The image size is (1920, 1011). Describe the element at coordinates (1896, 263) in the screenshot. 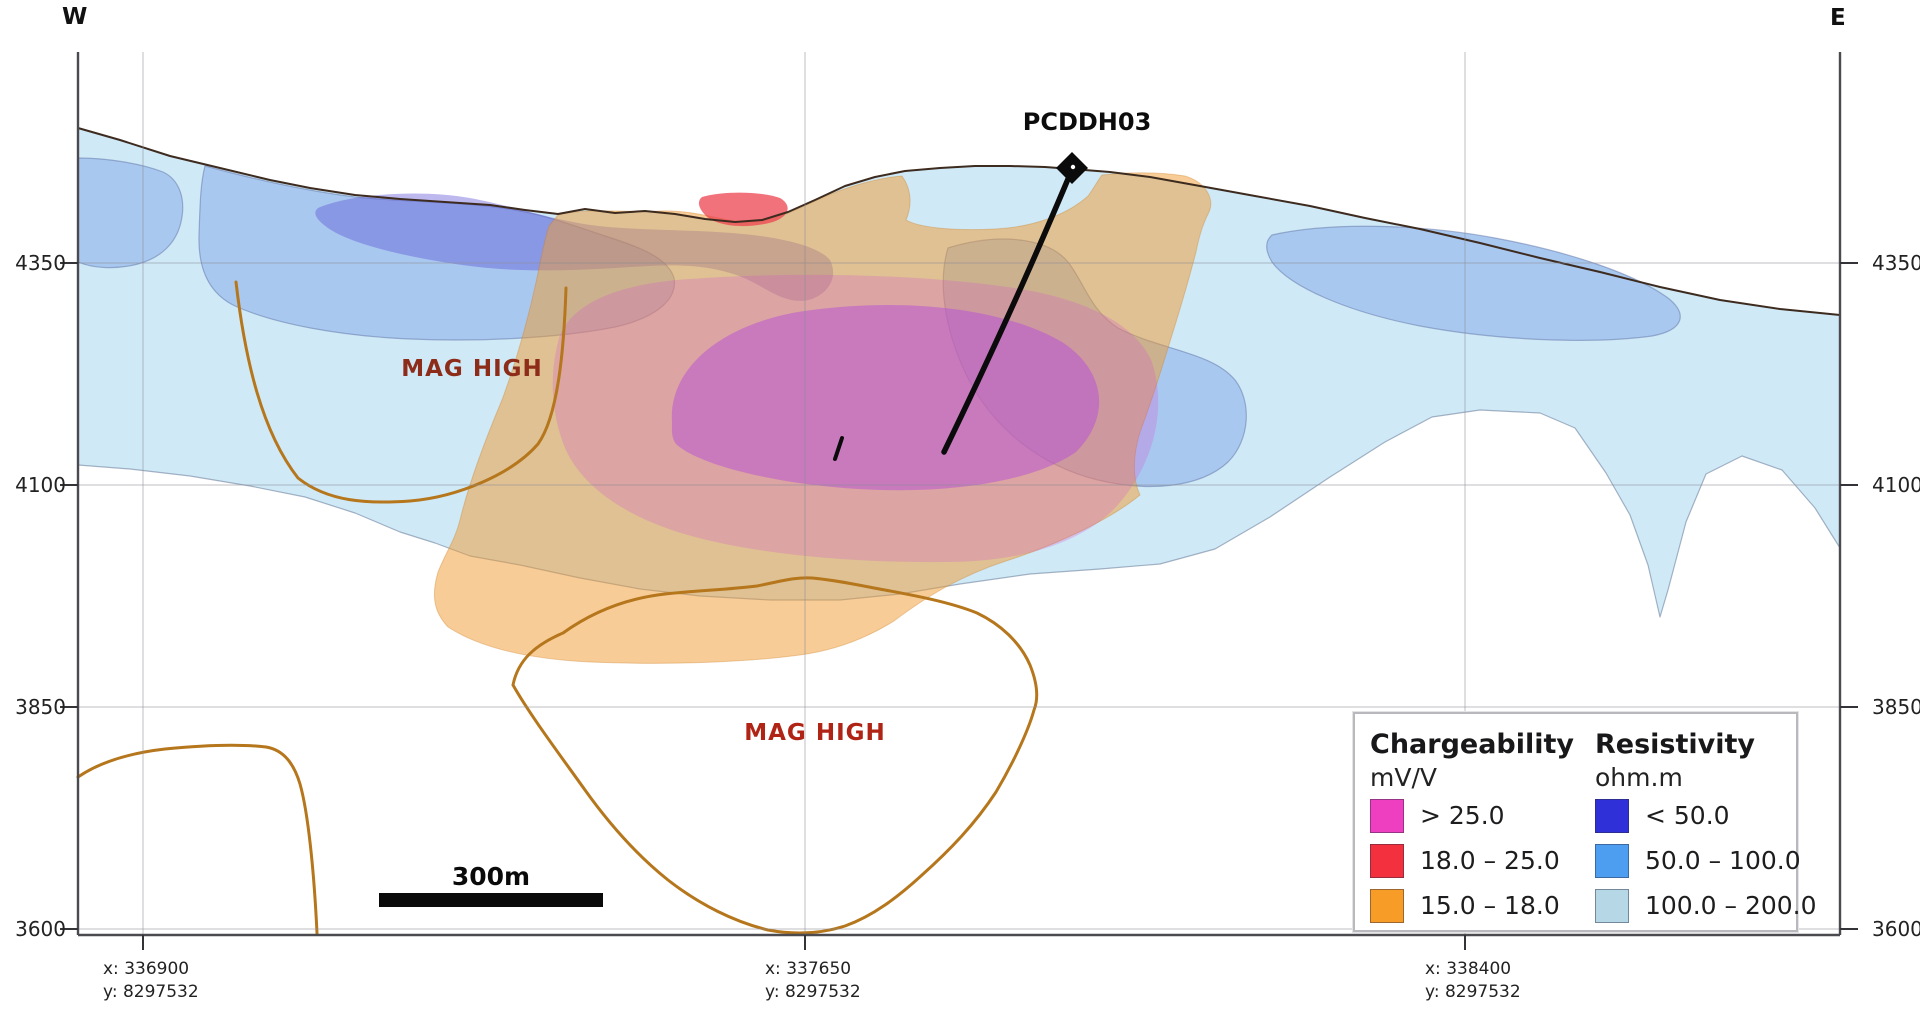

I see `y-tick-right-4350: 4350` at that location.